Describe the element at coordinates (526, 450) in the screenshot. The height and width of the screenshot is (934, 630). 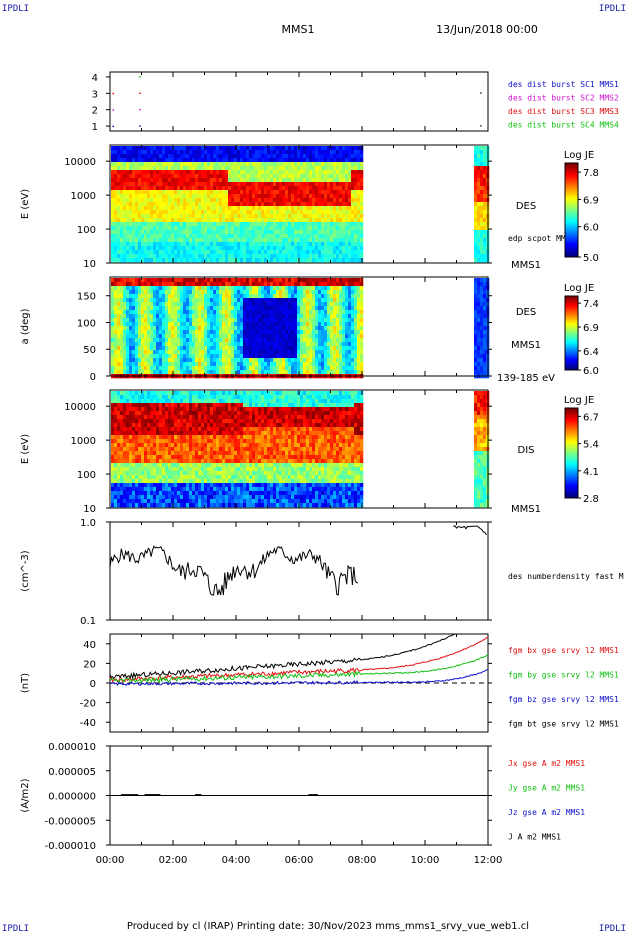
I see `instrument-label: DIS` at that location.